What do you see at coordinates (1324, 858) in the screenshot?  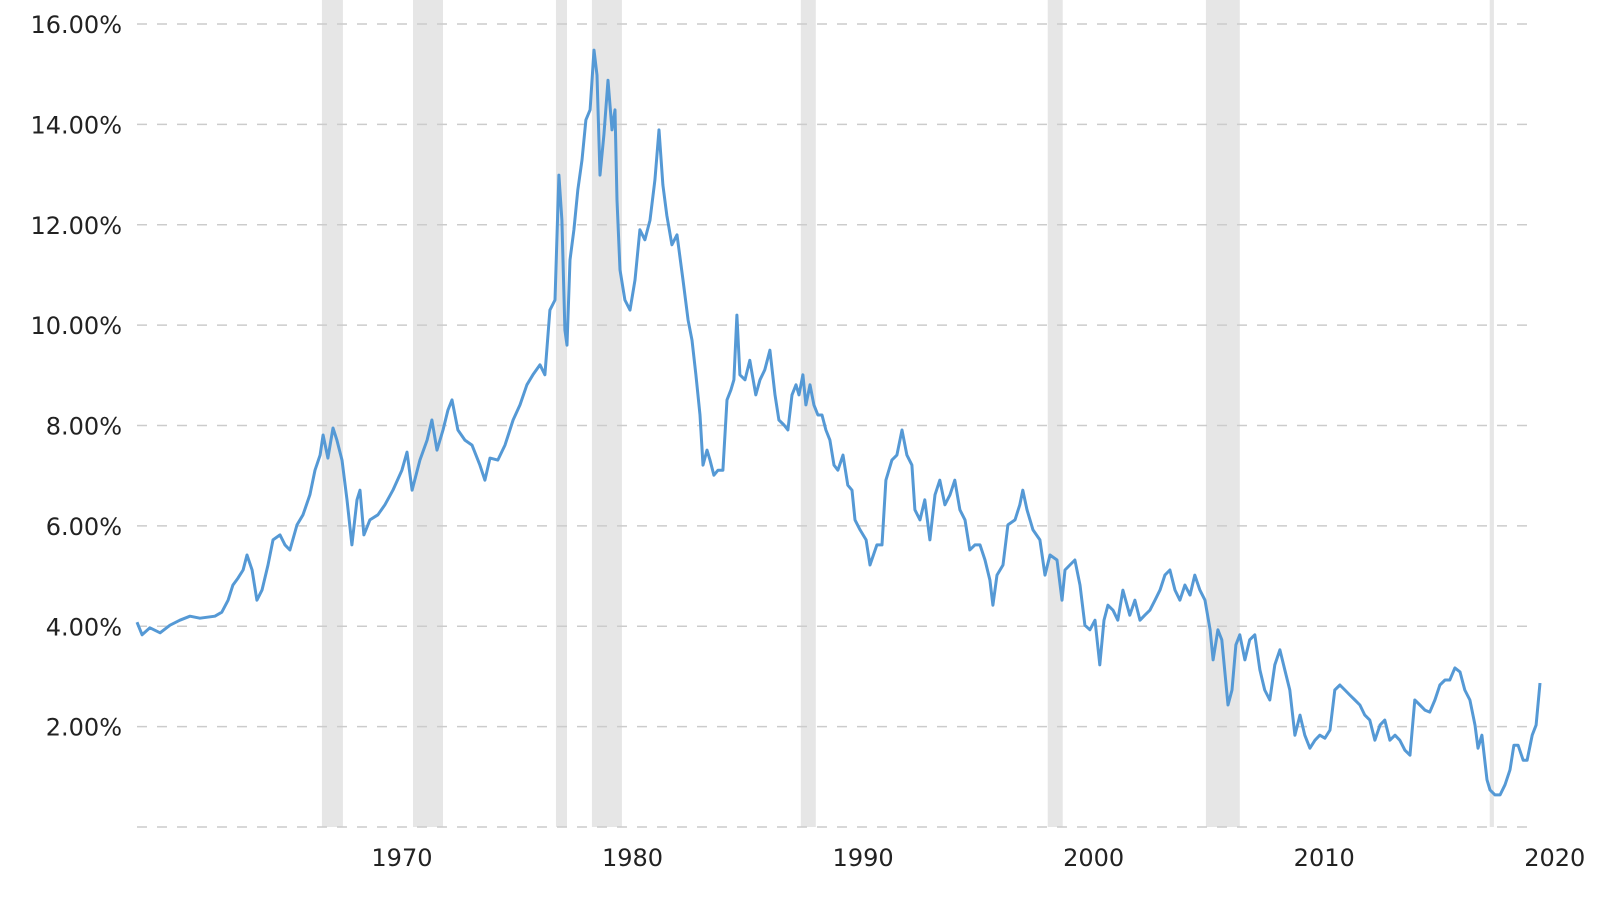 I see `x-tick-label: 2010` at bounding box center [1324, 858].